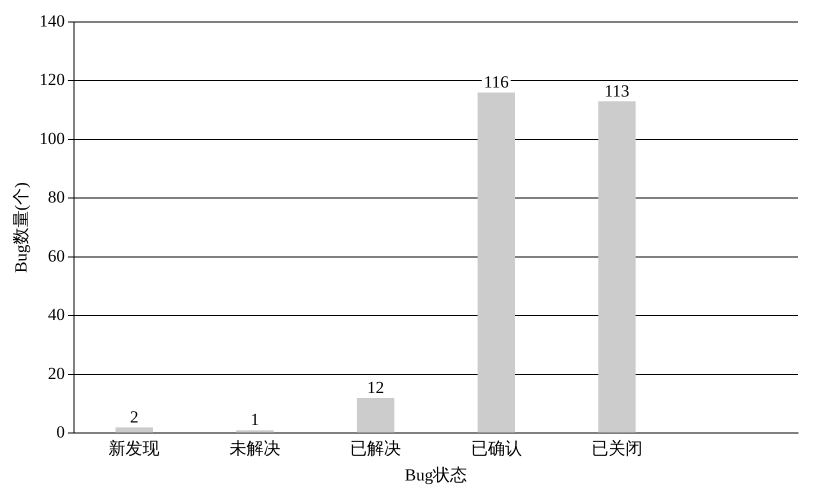 The image size is (826, 494). What do you see at coordinates (375, 387) in the screenshot?
I see `data-label: 12` at bounding box center [375, 387].